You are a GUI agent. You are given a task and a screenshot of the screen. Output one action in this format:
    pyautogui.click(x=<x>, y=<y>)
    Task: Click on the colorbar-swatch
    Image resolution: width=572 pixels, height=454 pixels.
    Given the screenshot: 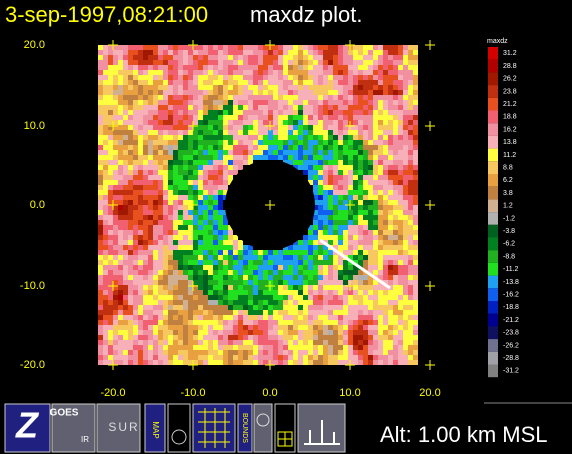 What is the action you would take?
    pyautogui.click(x=493, y=333)
    